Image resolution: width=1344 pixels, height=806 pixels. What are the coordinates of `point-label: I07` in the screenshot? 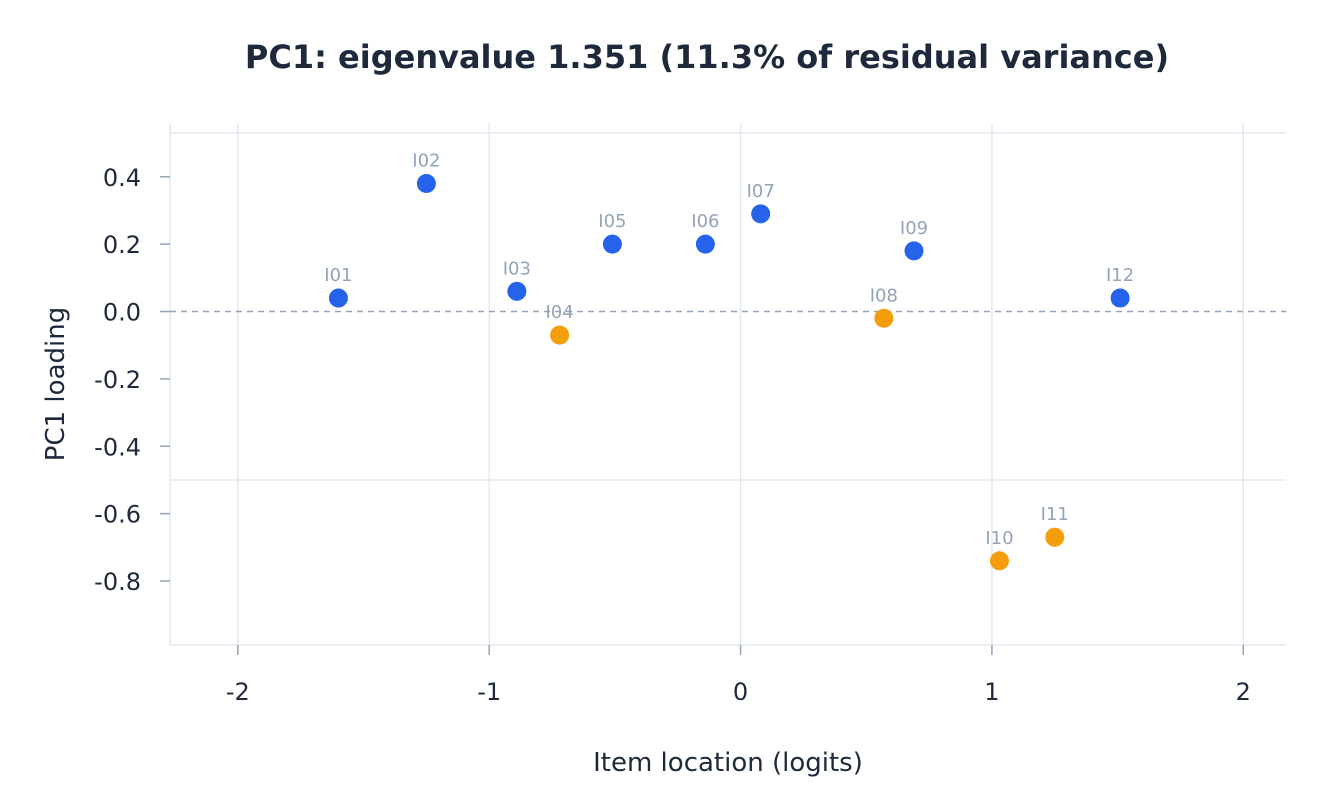 It's located at (761, 191).